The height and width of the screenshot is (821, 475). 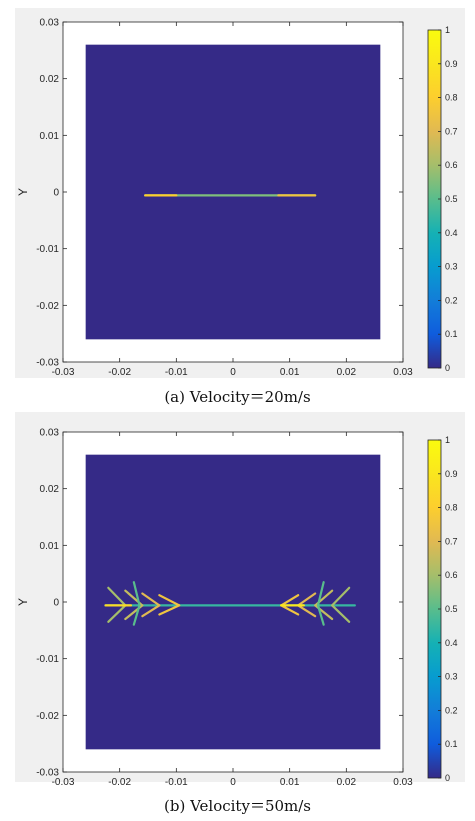 What do you see at coordinates (174, 806) in the screenshot?
I see `caption-label: (b)` at bounding box center [174, 806].